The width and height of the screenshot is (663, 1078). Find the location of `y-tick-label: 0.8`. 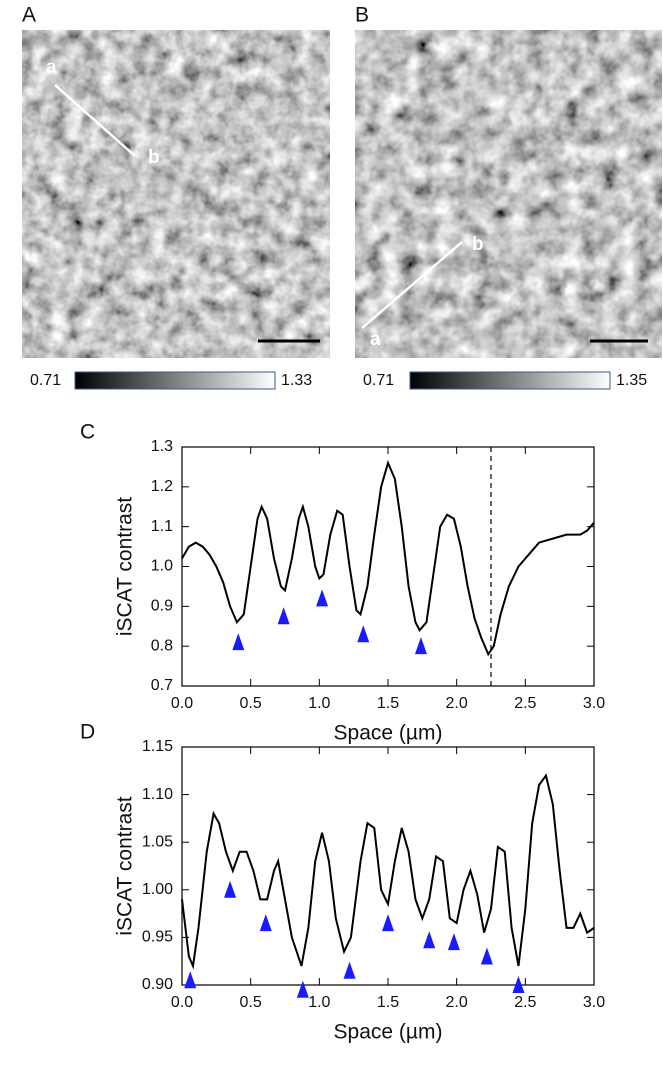

y-tick-label: 0.8 is located at coordinates (162, 645).